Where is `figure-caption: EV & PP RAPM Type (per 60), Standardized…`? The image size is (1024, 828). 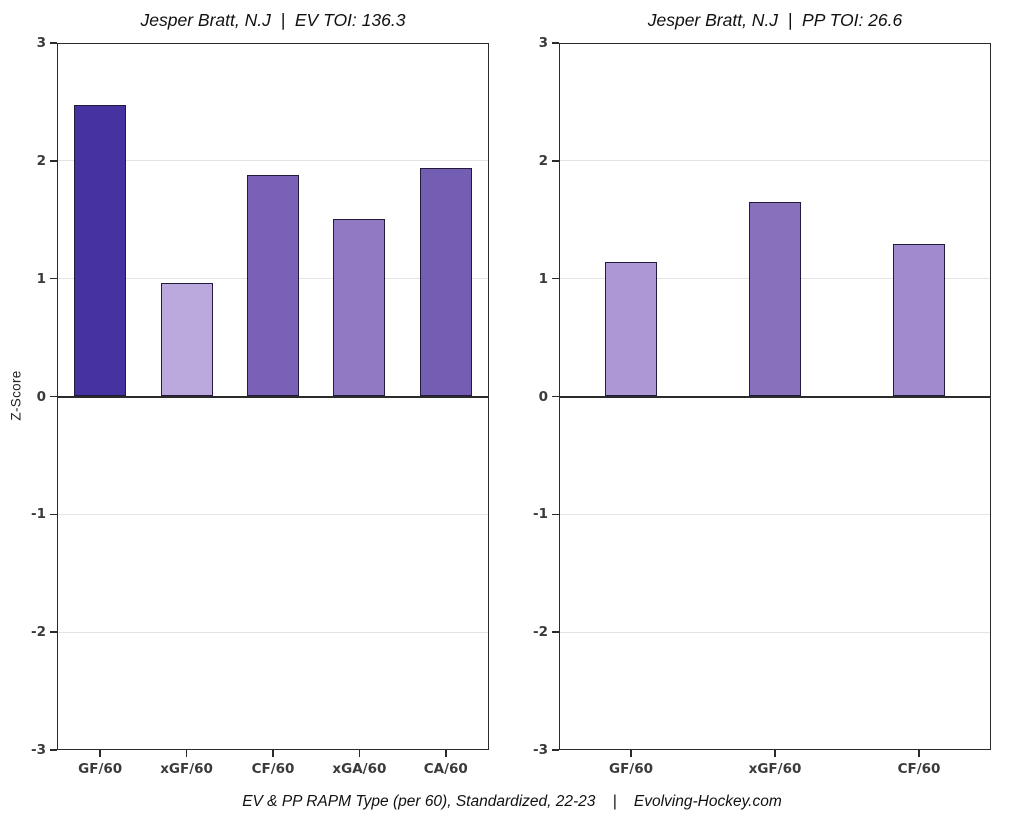
figure-caption: EV & PP RAPM Type (per 60), Standardized… is located at coordinates (512, 801).